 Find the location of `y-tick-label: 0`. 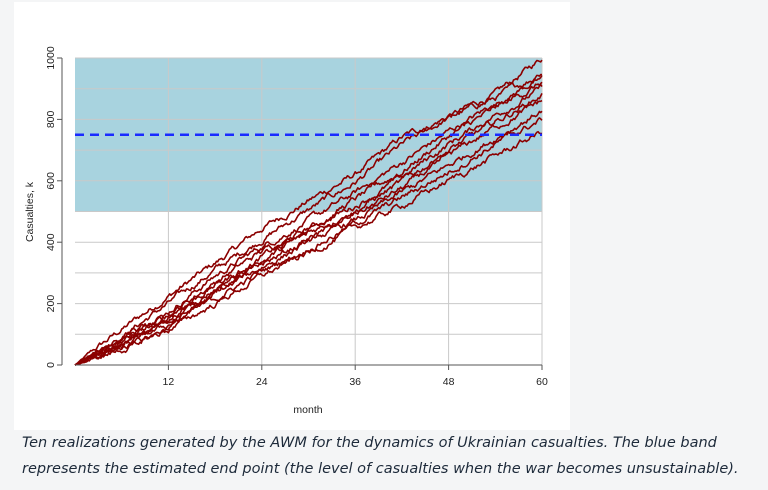

y-tick-label: 0 is located at coordinates (51, 365).